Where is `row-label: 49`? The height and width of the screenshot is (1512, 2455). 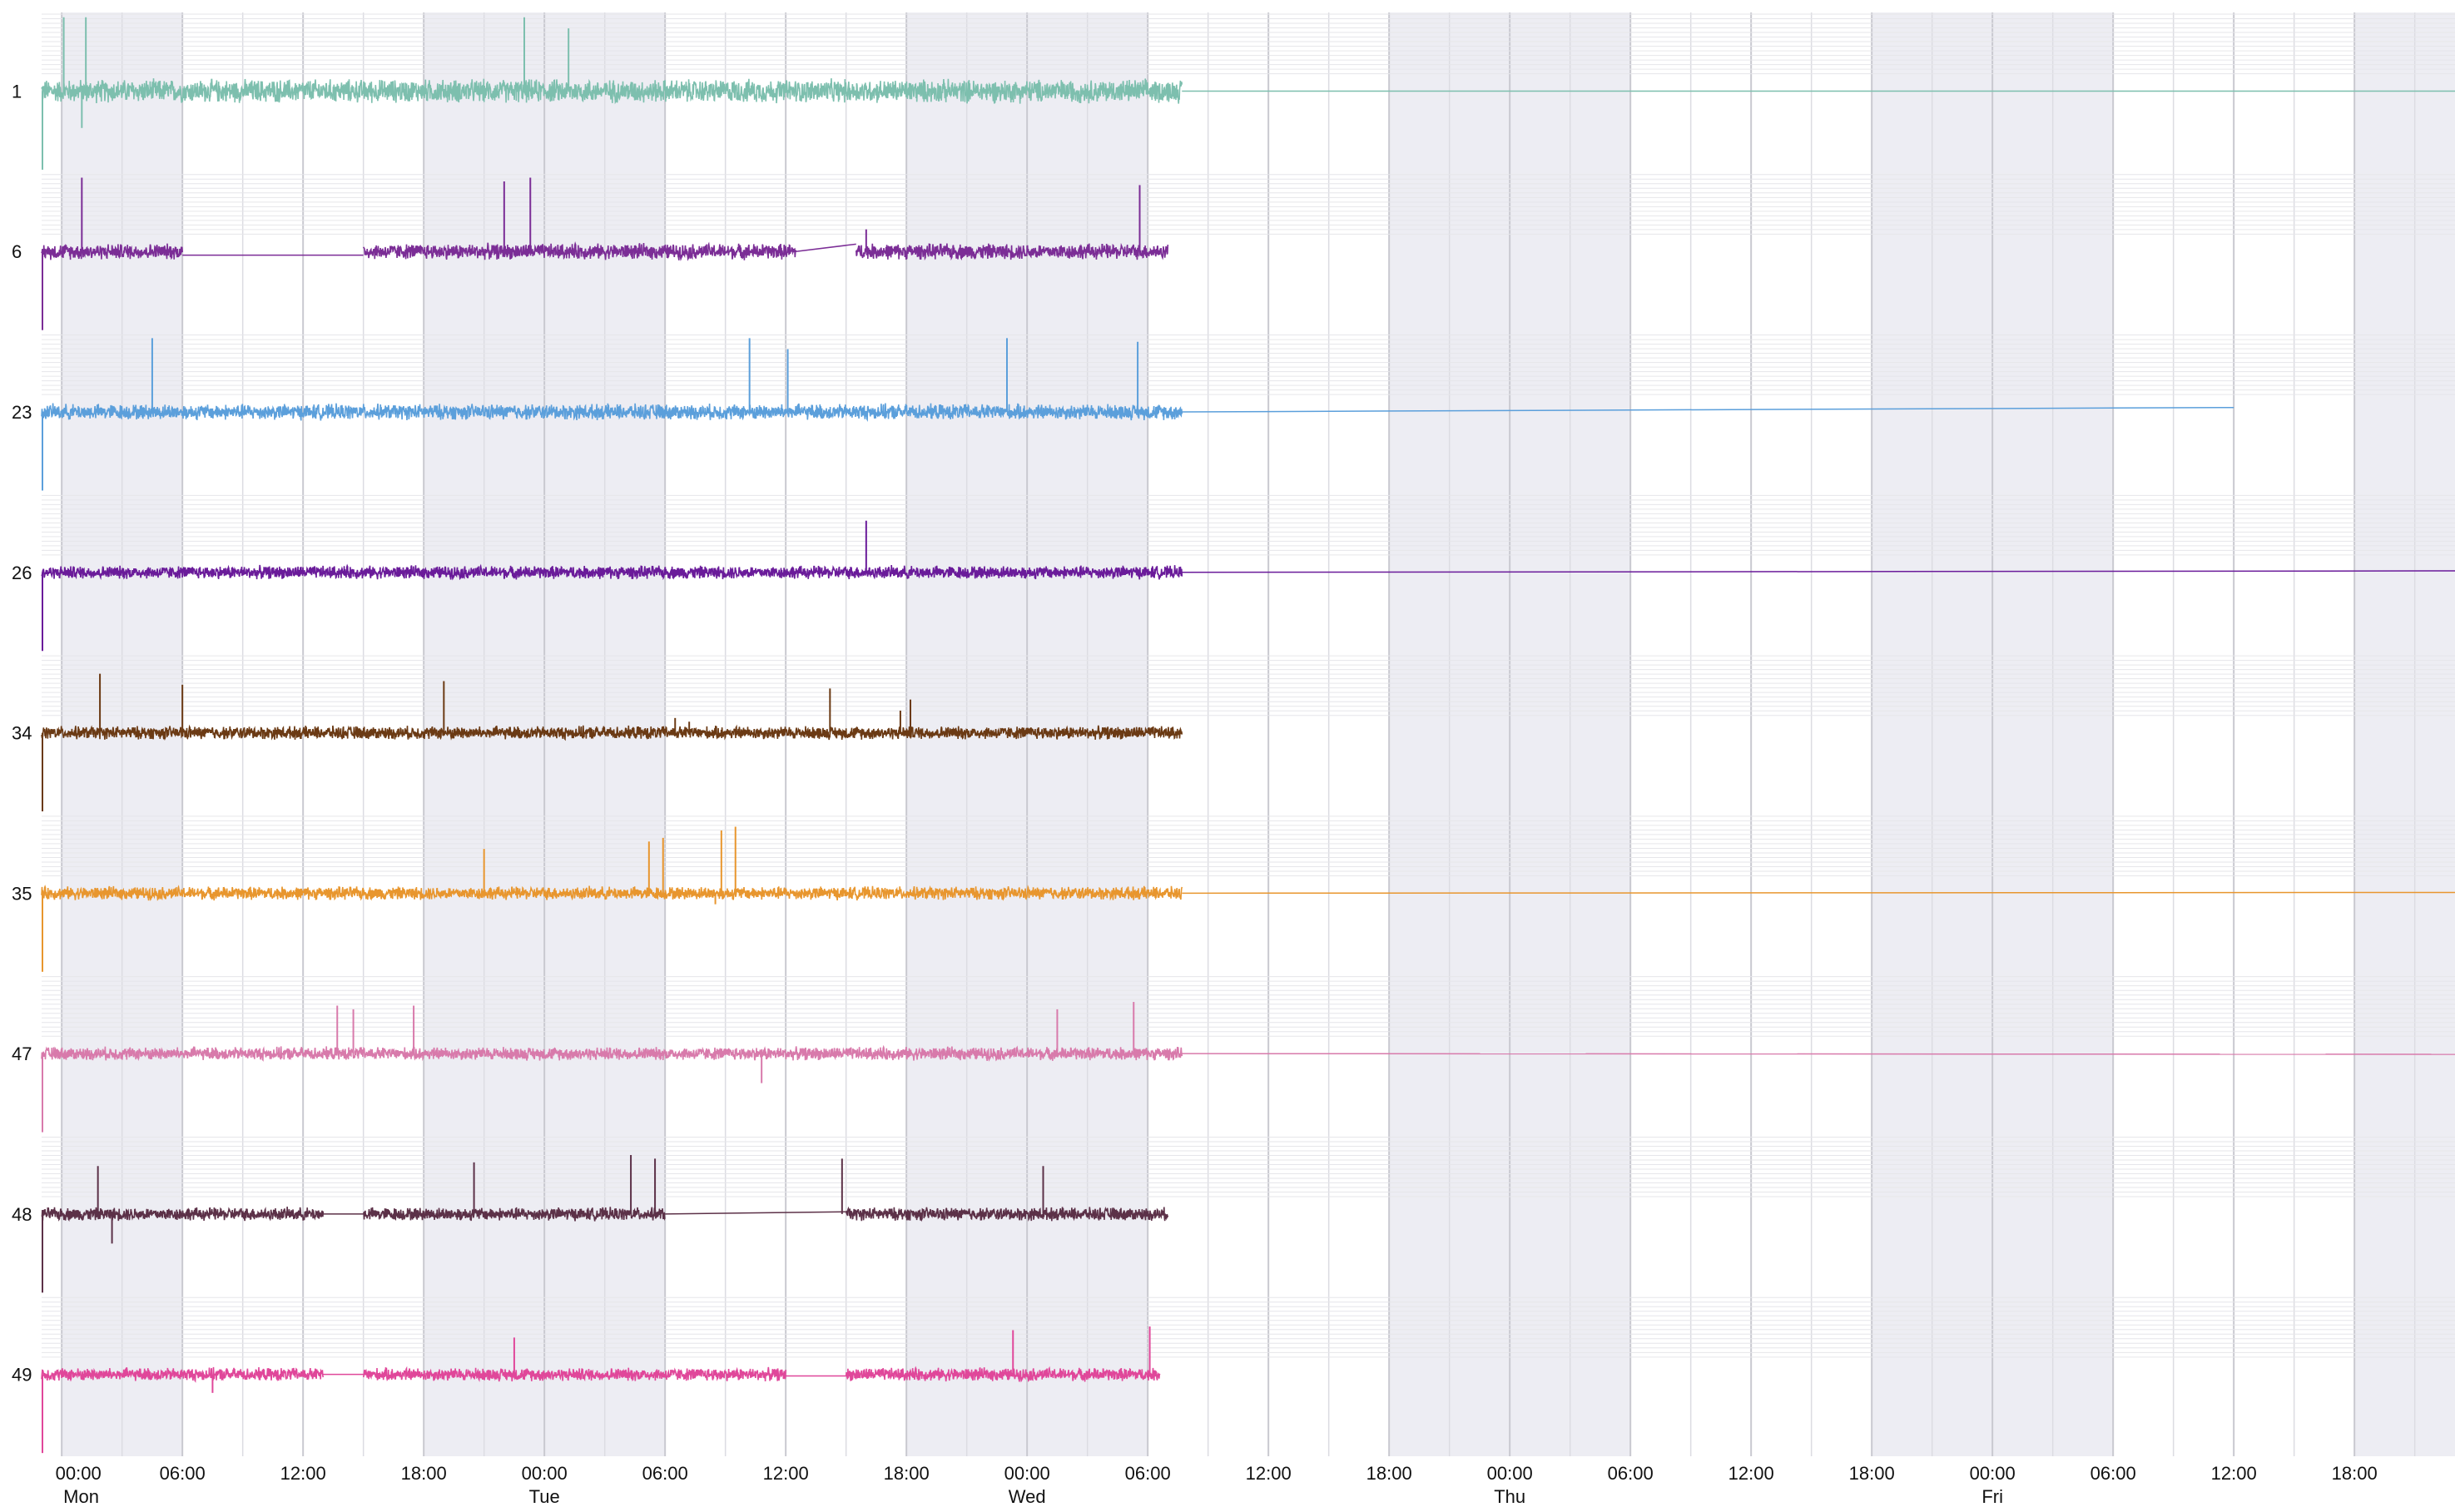
row-label: 49 is located at coordinates (22, 1375).